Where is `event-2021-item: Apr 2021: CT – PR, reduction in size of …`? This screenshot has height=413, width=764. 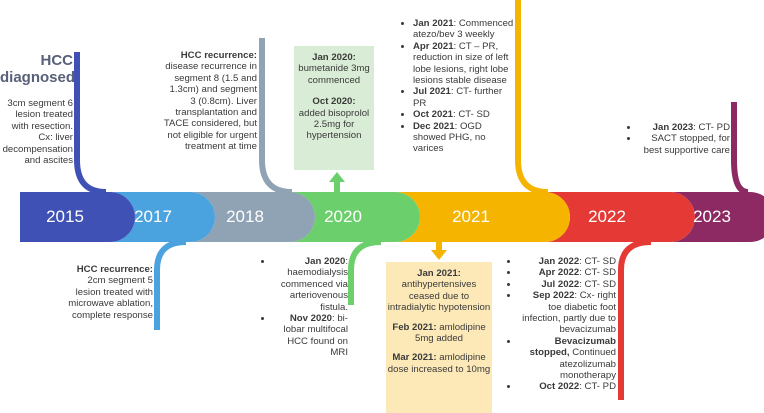 event-2021-item: Apr 2021: CT – PR, reduction in size of … is located at coordinates (463, 64).